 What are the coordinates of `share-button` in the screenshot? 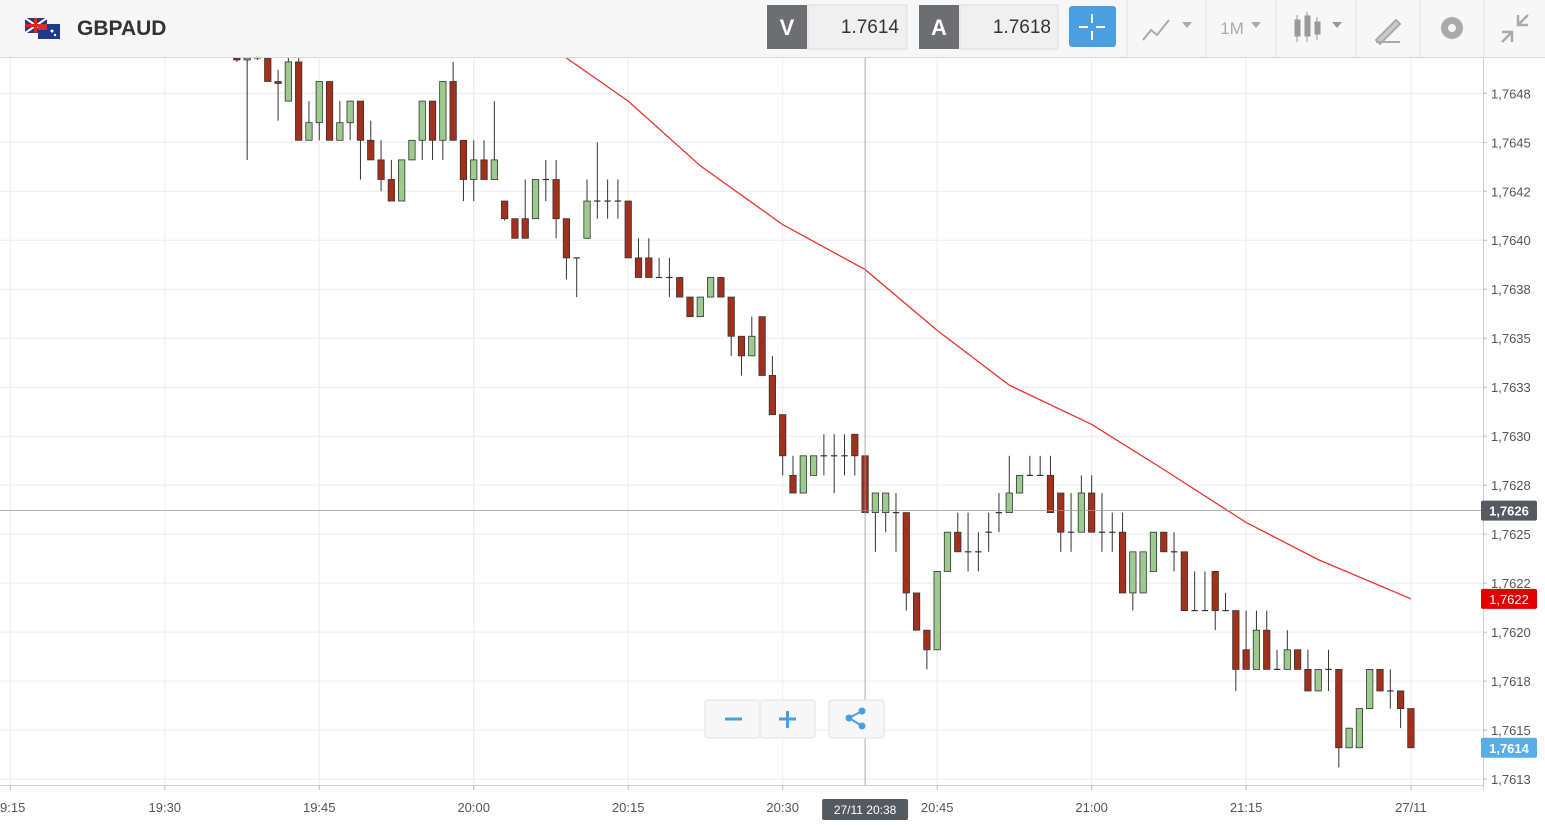 It's located at (856, 719).